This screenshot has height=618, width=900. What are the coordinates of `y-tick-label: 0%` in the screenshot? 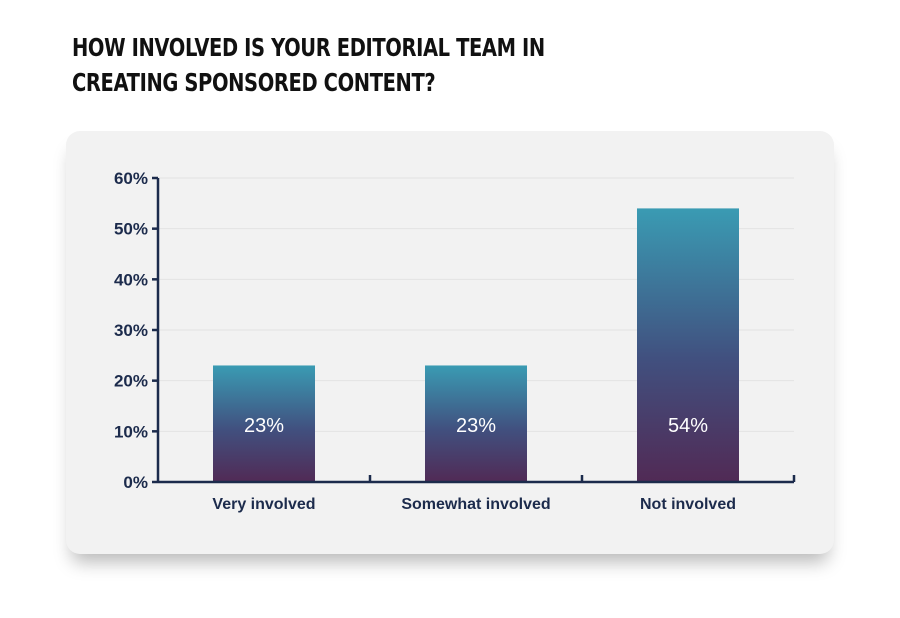 It's located at (135, 482).